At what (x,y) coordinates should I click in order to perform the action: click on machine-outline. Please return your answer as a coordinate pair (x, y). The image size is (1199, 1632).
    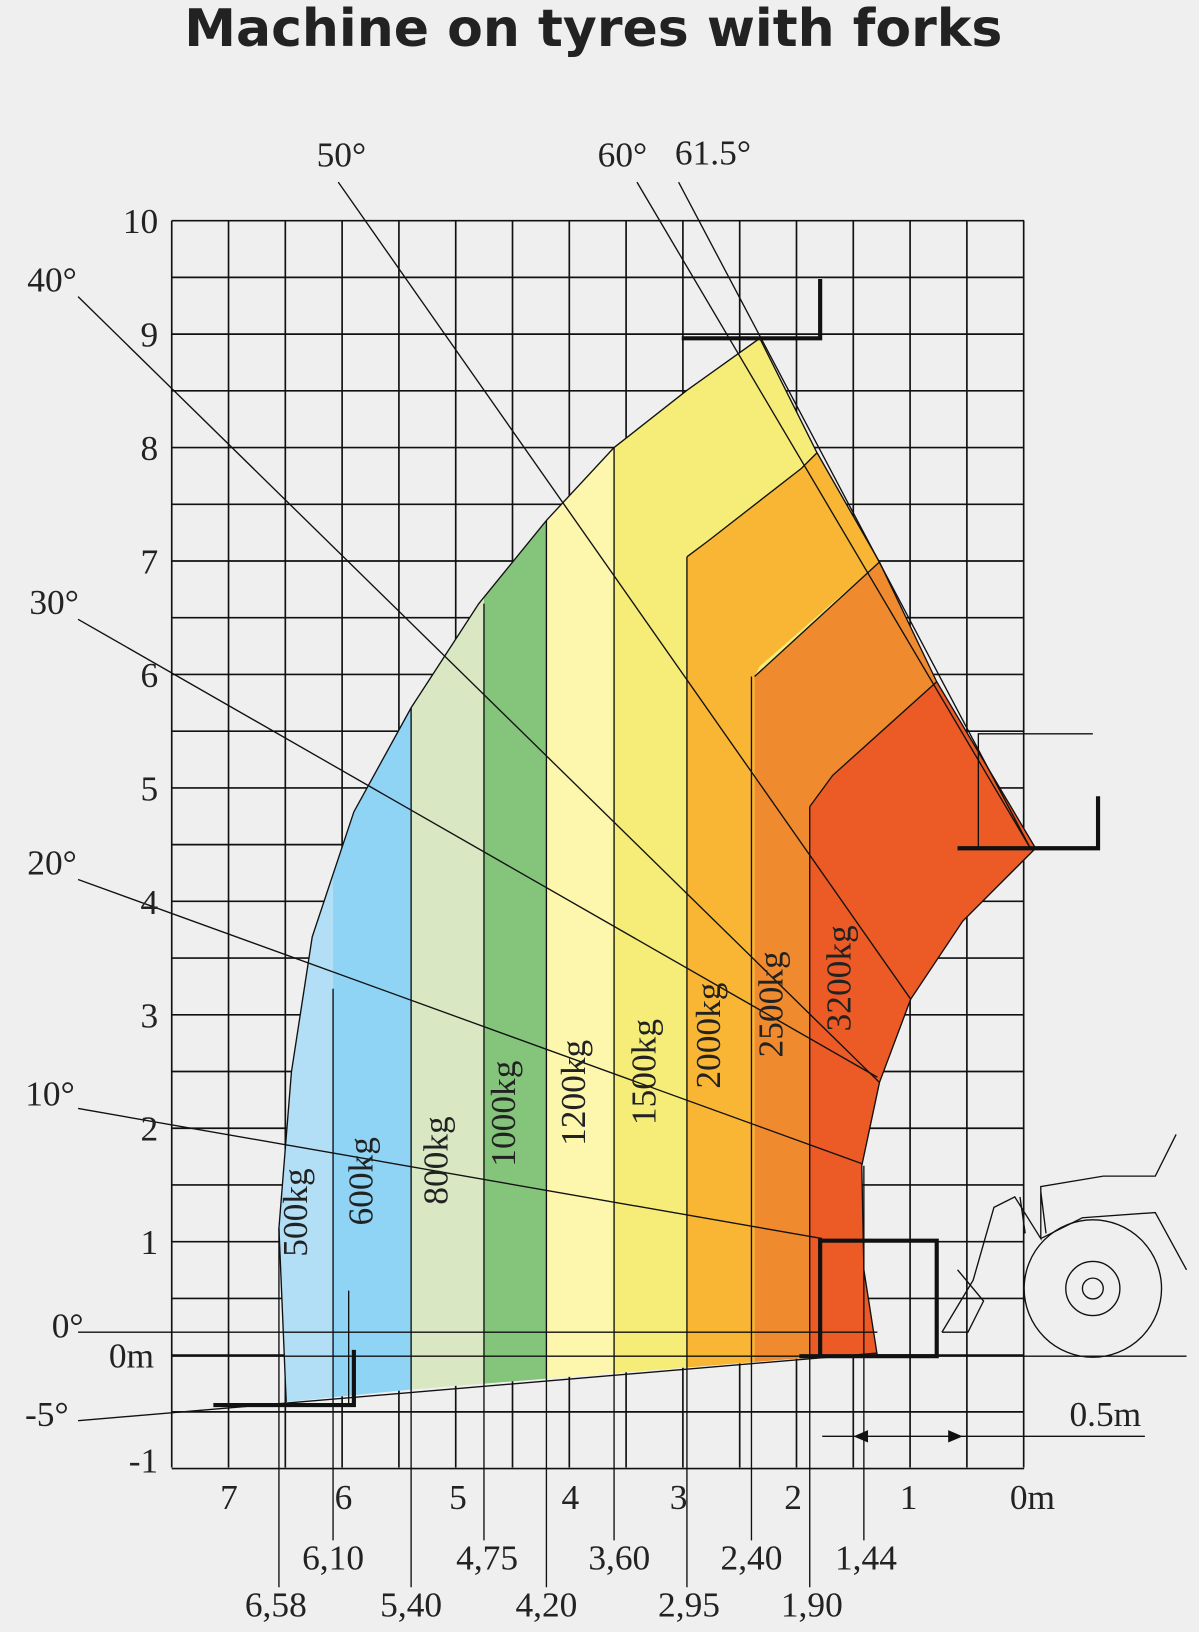
    Looking at the image, I should click on (1064, 1233).